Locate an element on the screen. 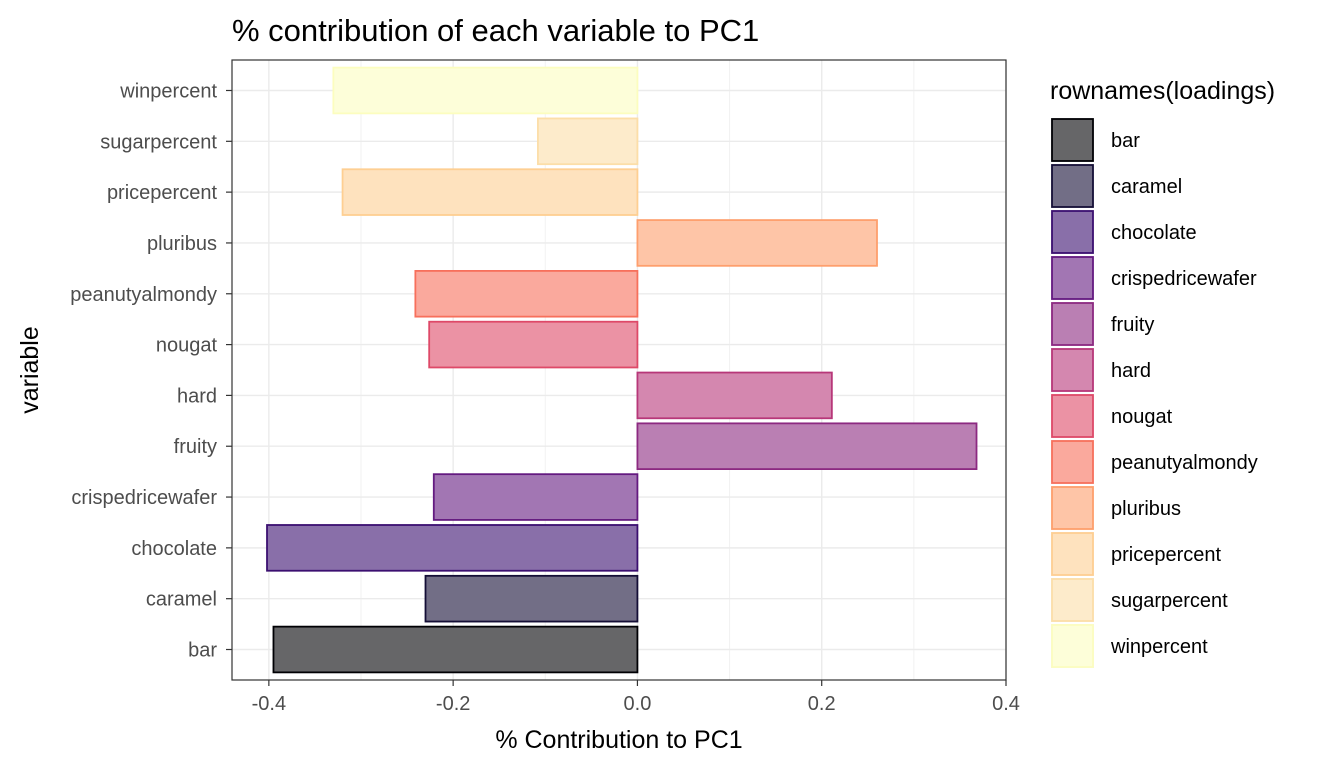 Image resolution: width=1344 pixels, height=768 pixels. x-tick-label: -0.4 is located at coordinates (269, 704).